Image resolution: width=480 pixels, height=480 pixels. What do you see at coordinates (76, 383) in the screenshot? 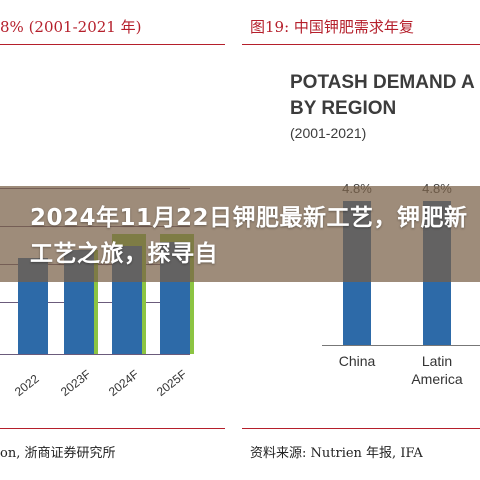
I see `left-x-tick-label: 2023F` at bounding box center [76, 383].